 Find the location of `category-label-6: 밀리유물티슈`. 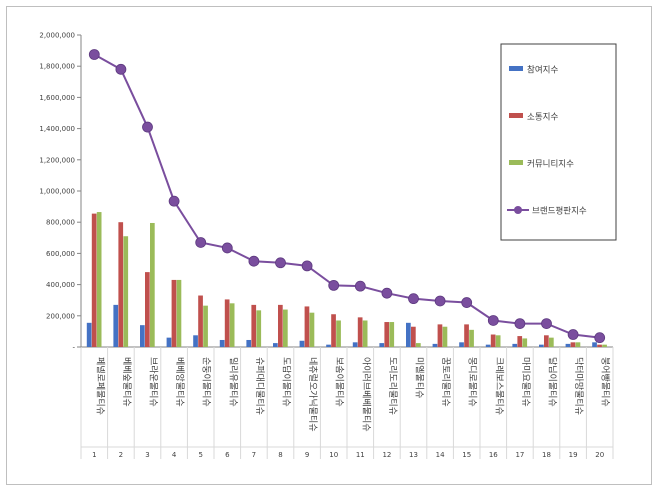

category-label-6: 밀리유물티슈 is located at coordinates (233, 382).